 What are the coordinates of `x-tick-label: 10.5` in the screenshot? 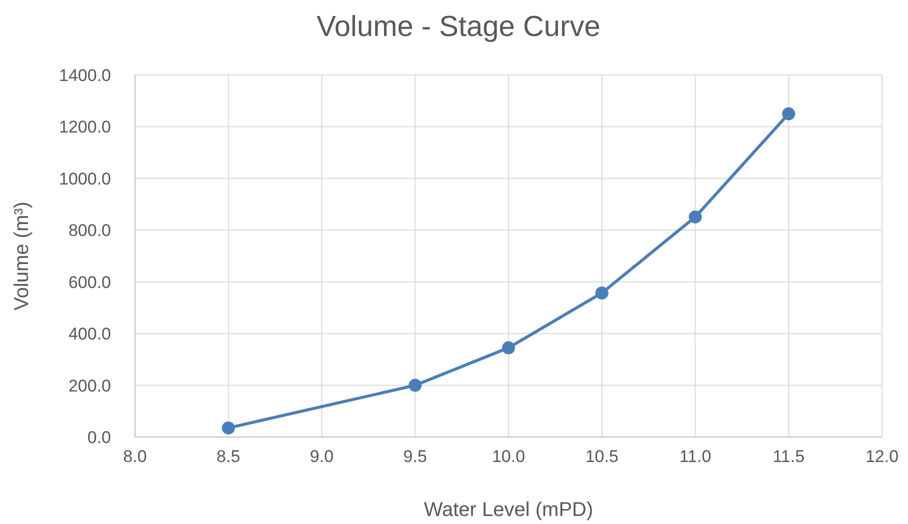 It's located at (601, 456).